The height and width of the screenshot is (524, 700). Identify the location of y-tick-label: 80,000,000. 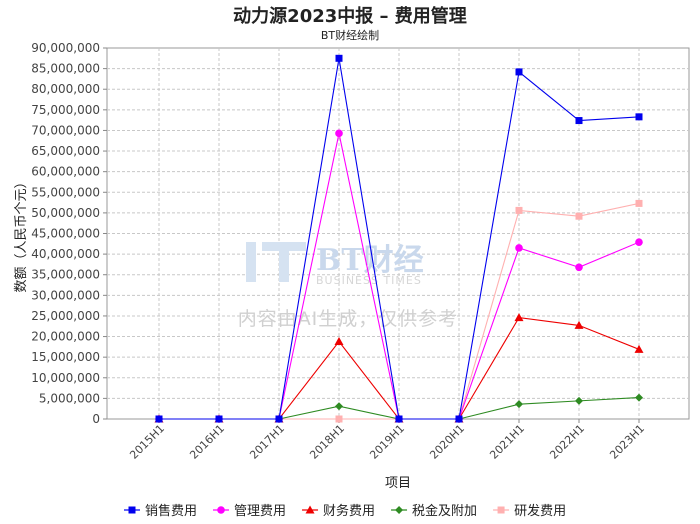
(65, 89).